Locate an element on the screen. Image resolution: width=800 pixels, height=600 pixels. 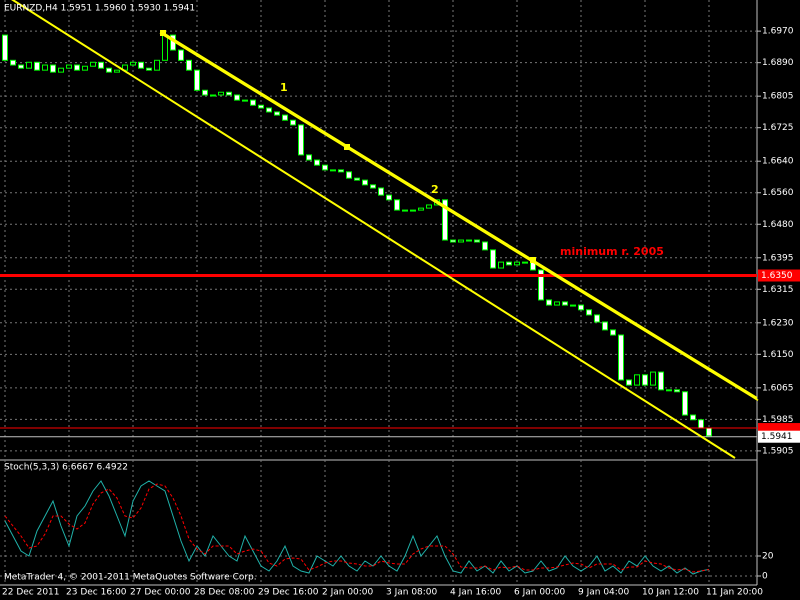
bid-tag is located at coordinates (779, 436).